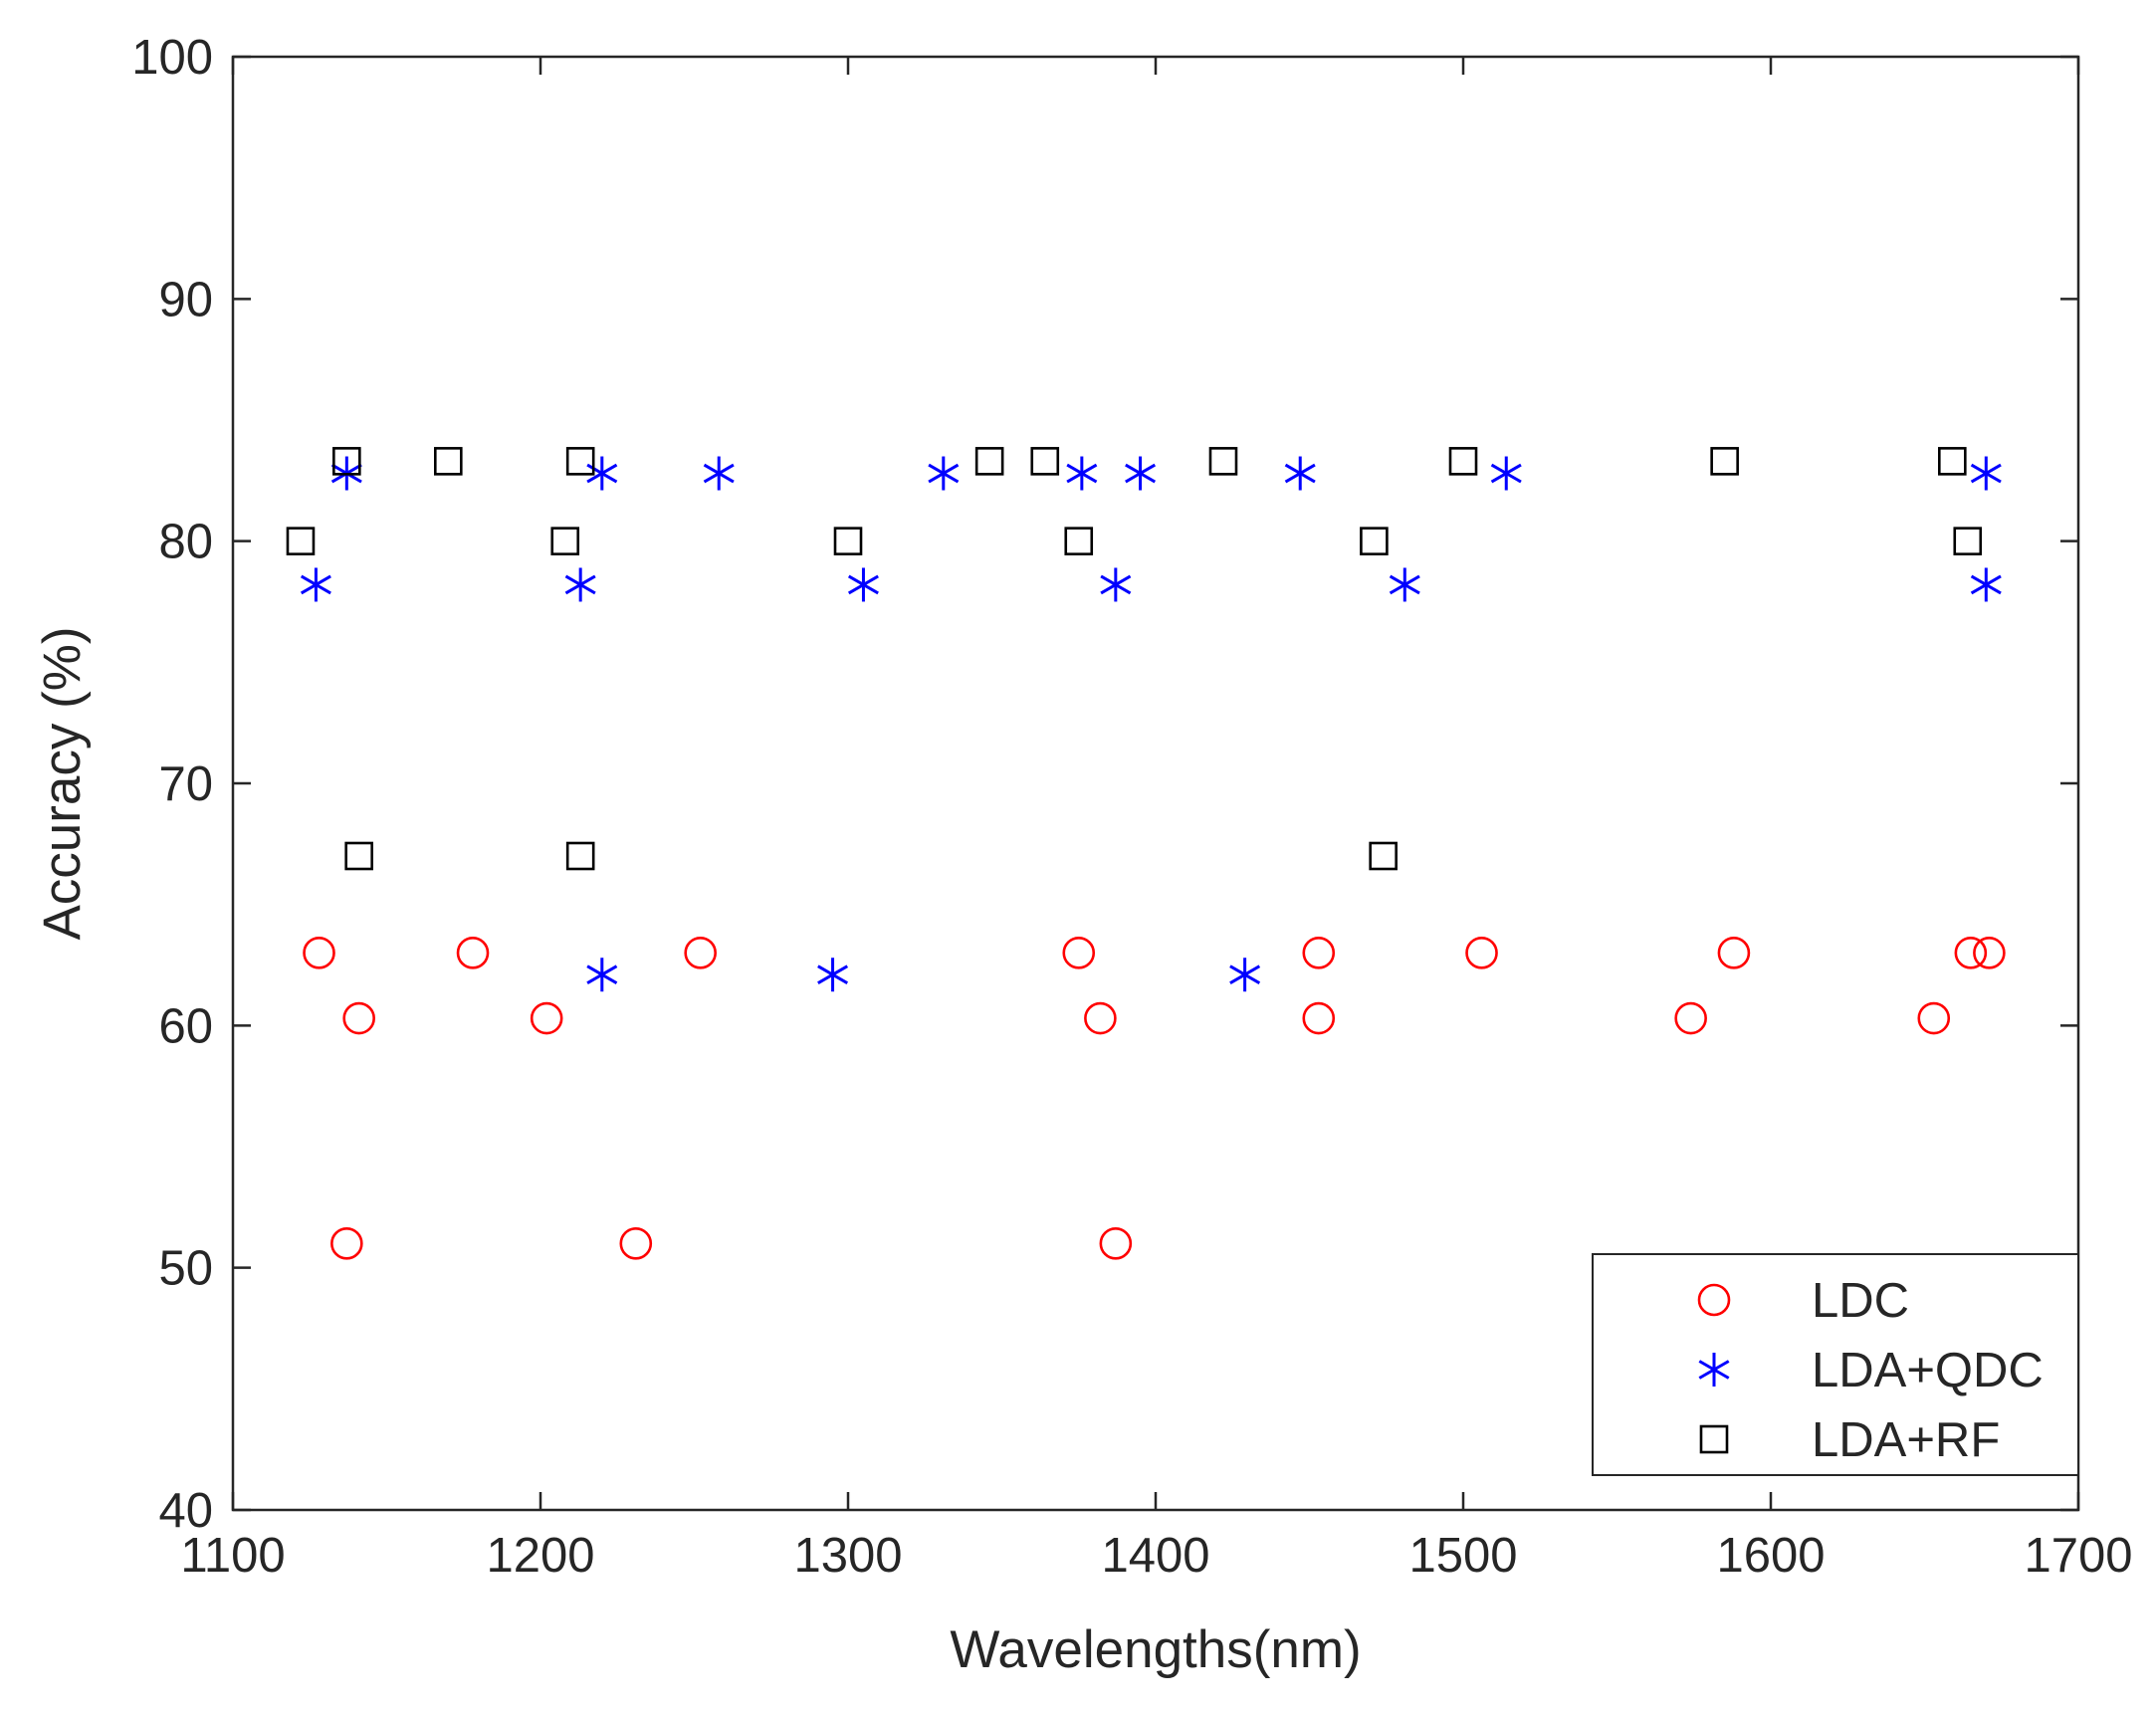 The width and height of the screenshot is (2156, 1713). I want to click on x-tick-label: 1700, so click(2078, 1556).